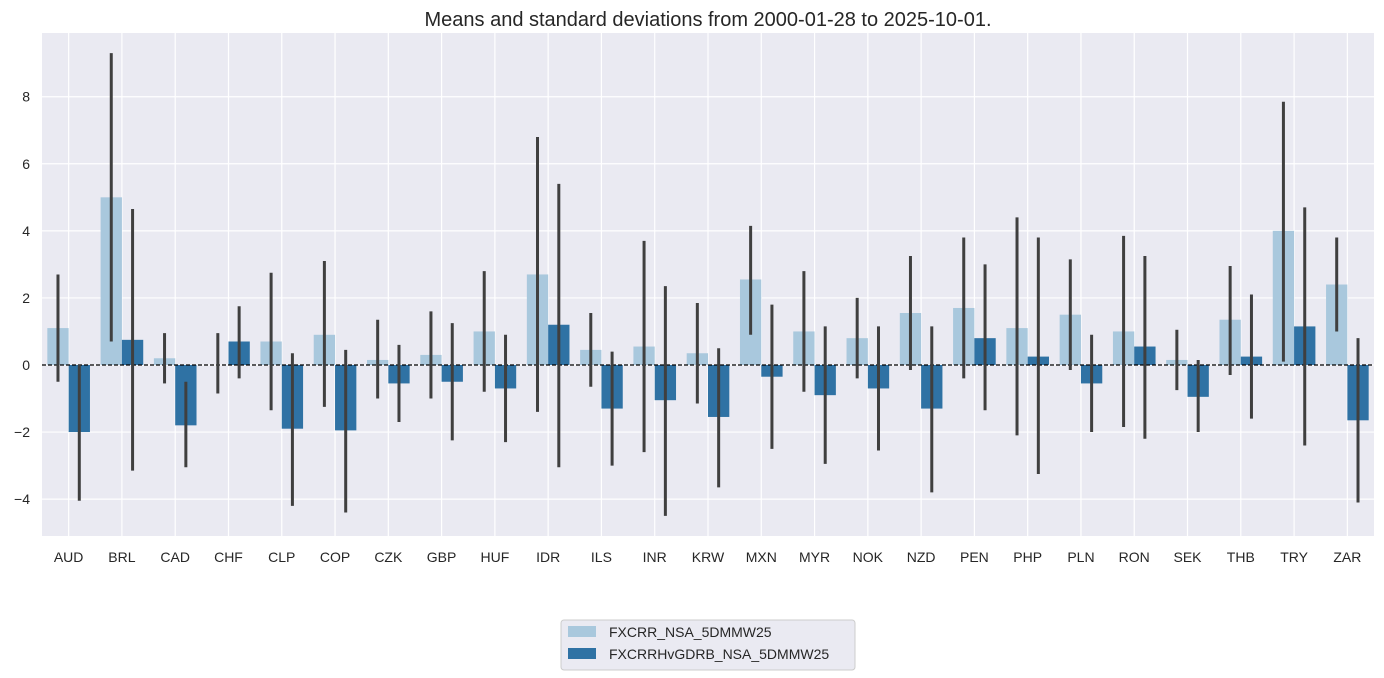 The height and width of the screenshot is (678, 1384). What do you see at coordinates (1134, 557) in the screenshot?
I see `x-tick-label: RON` at bounding box center [1134, 557].